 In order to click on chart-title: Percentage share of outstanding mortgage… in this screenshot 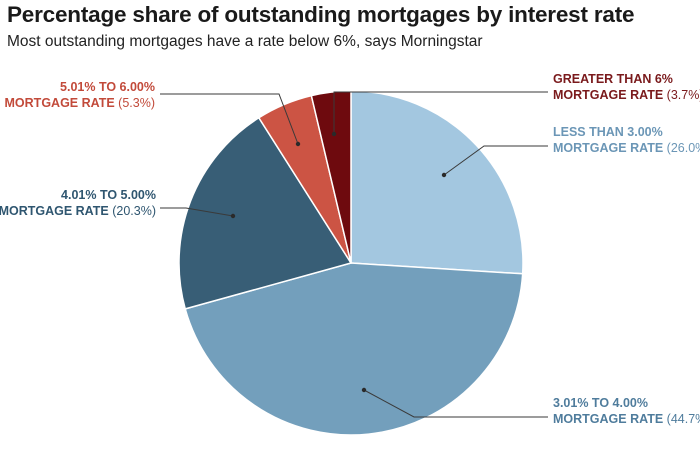, I will do `click(321, 14)`.